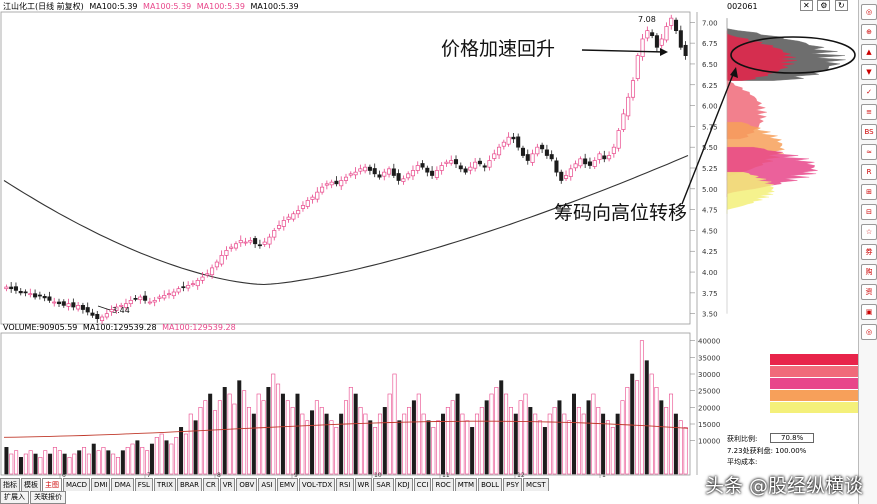  What do you see at coordinates (869, 52) in the screenshot?
I see `toolbar-button: ▲` at bounding box center [869, 52].